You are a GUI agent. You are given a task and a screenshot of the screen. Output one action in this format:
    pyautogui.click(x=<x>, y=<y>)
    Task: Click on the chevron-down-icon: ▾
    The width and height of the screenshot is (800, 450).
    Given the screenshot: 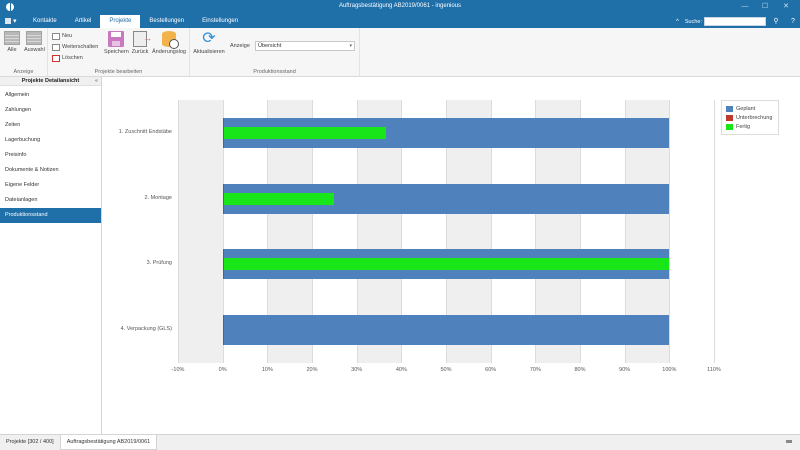 What is the action you would take?
    pyautogui.click(x=14, y=21)
    